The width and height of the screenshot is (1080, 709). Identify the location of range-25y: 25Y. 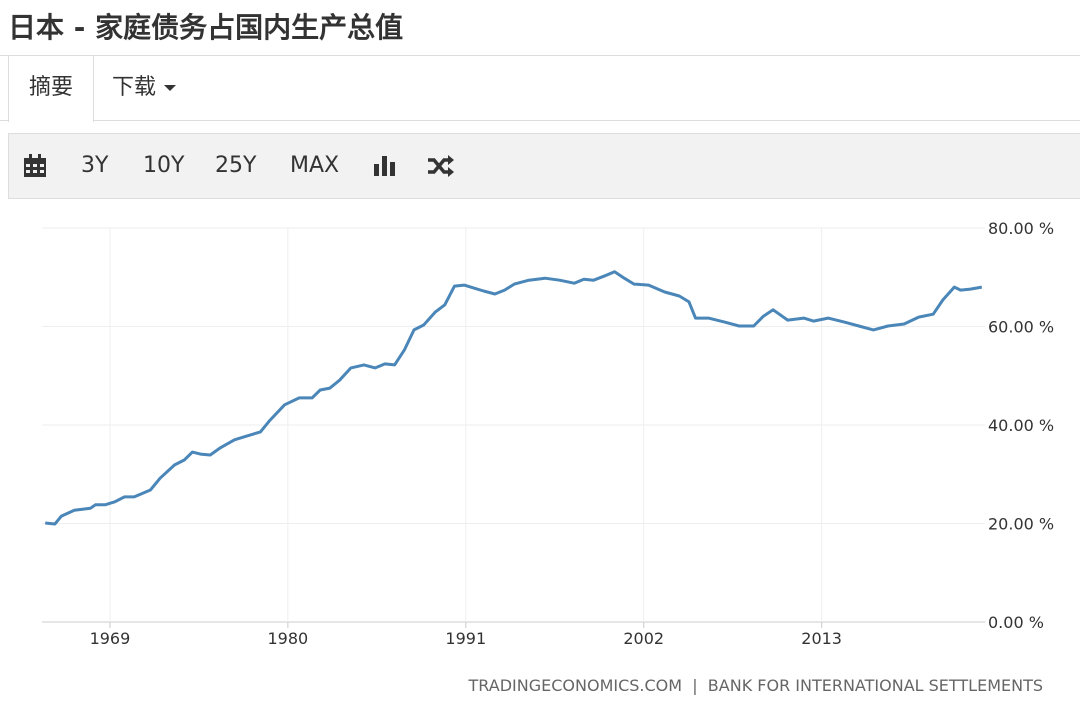
(236, 165).